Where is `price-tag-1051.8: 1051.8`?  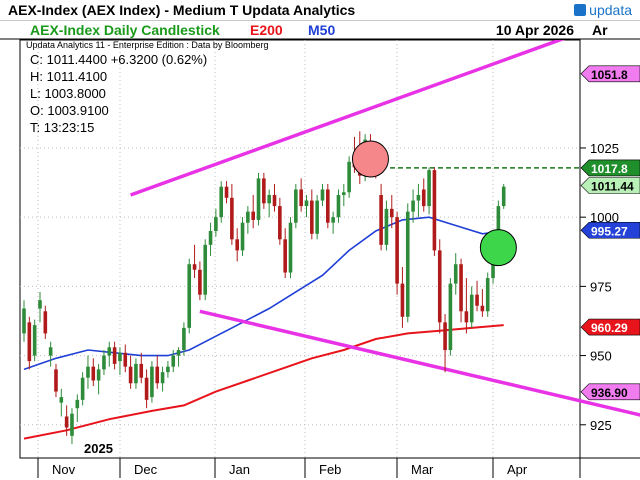
price-tag-1051.8: 1051.8 is located at coordinates (610, 74).